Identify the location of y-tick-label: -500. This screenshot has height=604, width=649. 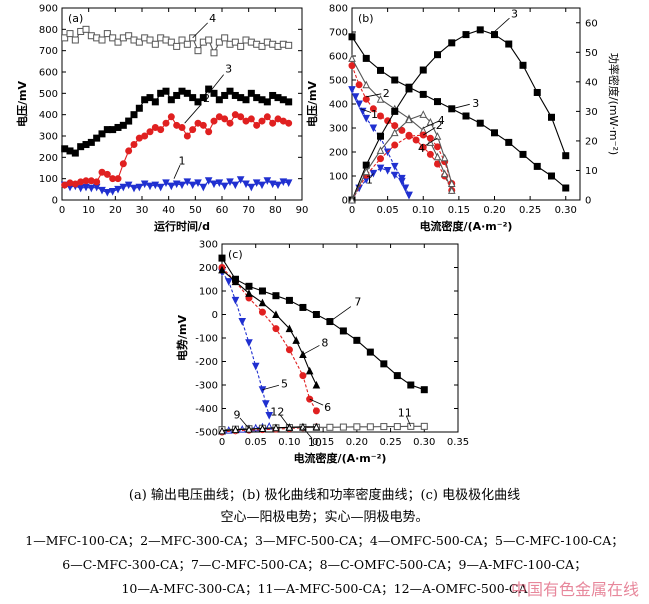
(206, 433).